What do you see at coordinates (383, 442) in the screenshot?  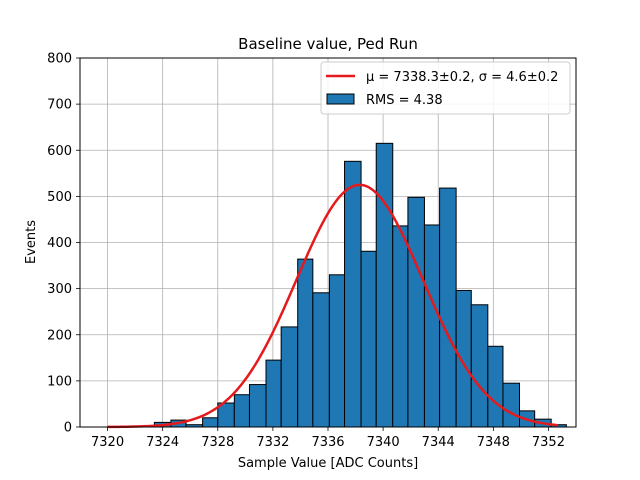 I see `x-tick-label: 7340` at bounding box center [383, 442].